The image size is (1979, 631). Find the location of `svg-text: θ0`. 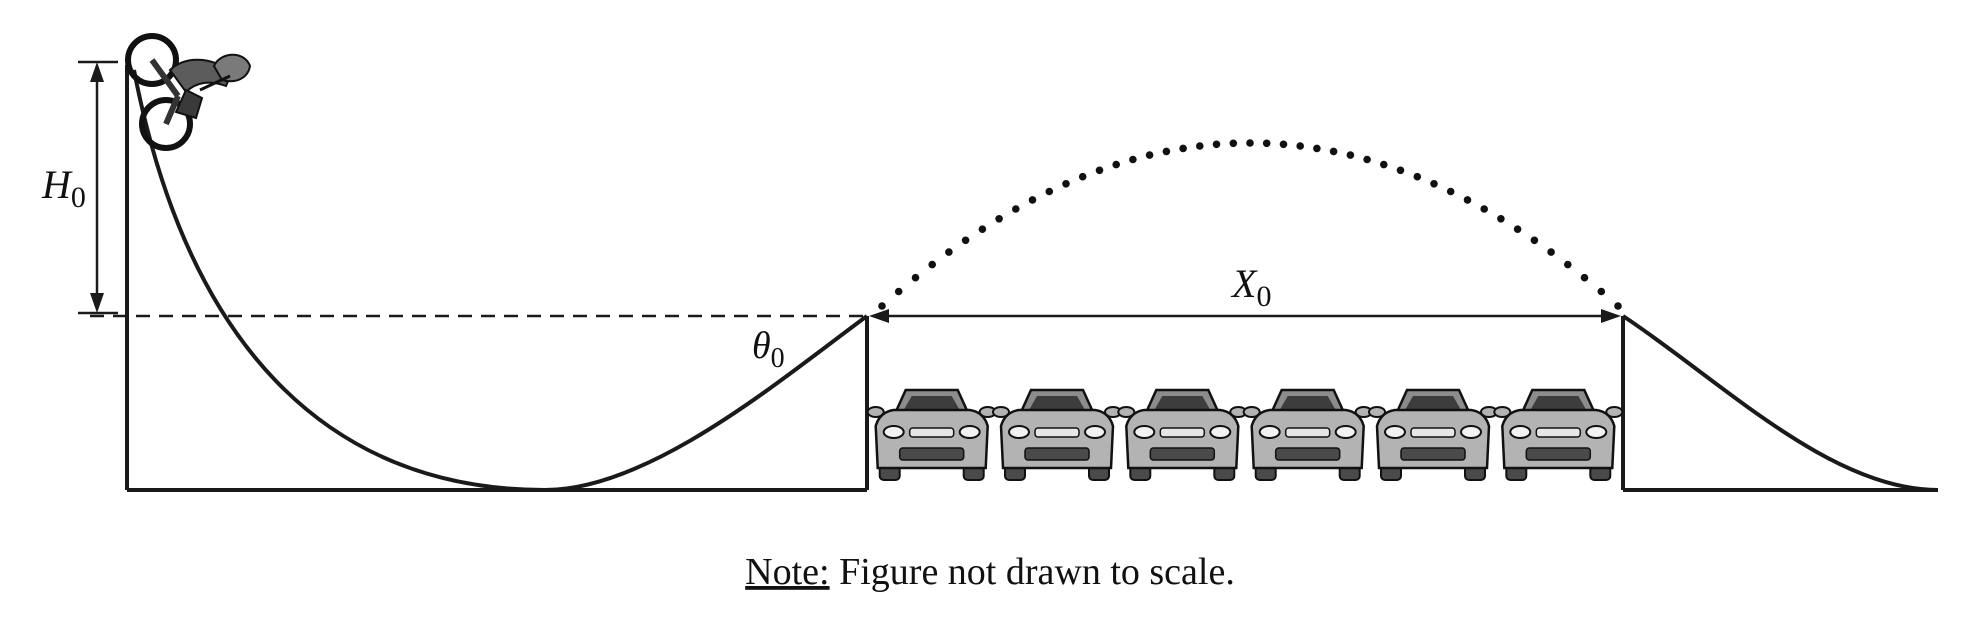

svg-text: θ0 is located at coordinates (768, 349).